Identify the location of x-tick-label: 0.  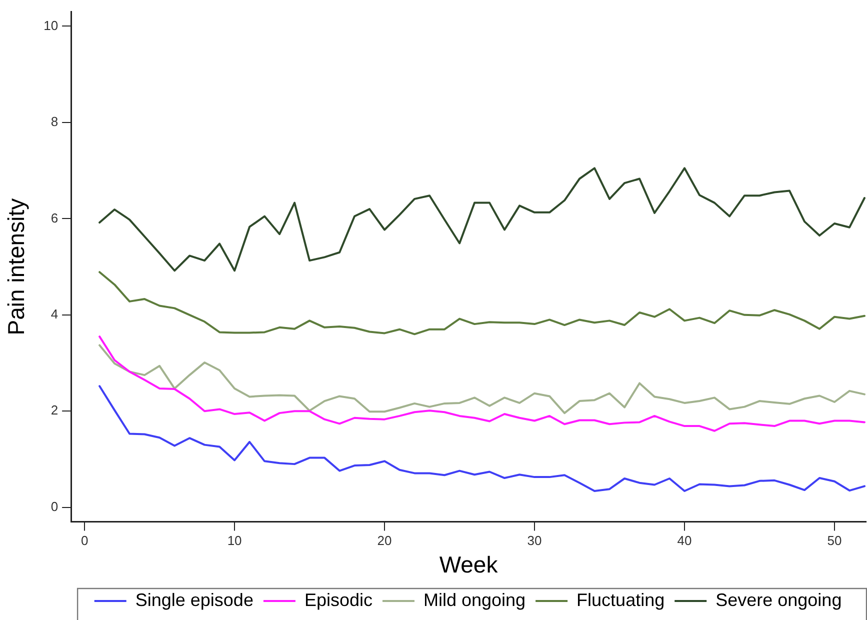
(84, 540).